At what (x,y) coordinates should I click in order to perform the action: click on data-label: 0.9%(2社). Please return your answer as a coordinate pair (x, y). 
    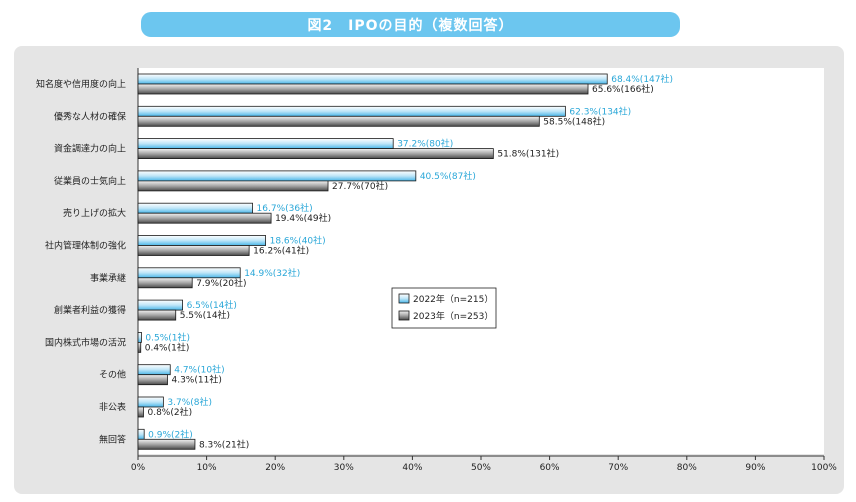
    Looking at the image, I should click on (170, 434).